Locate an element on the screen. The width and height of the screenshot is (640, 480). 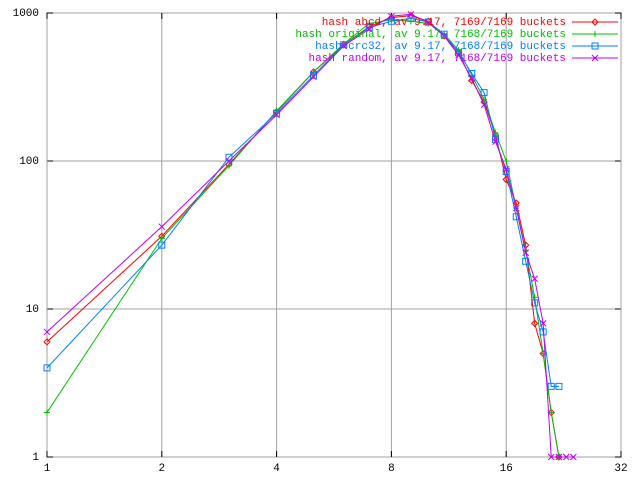
y-tick-label: 10 is located at coordinates (32, 310).